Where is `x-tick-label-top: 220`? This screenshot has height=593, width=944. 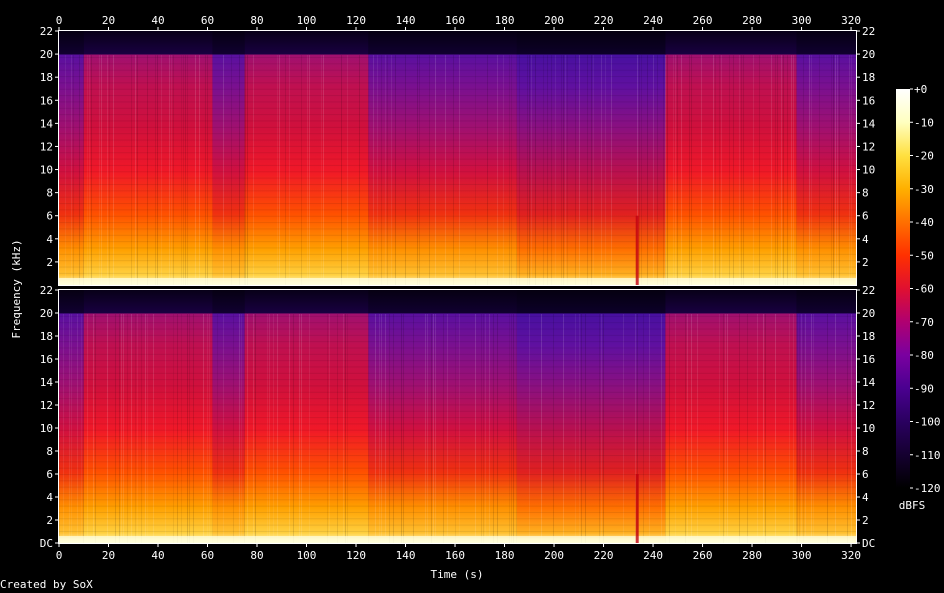
x-tick-label-top: 220 is located at coordinates (604, 20).